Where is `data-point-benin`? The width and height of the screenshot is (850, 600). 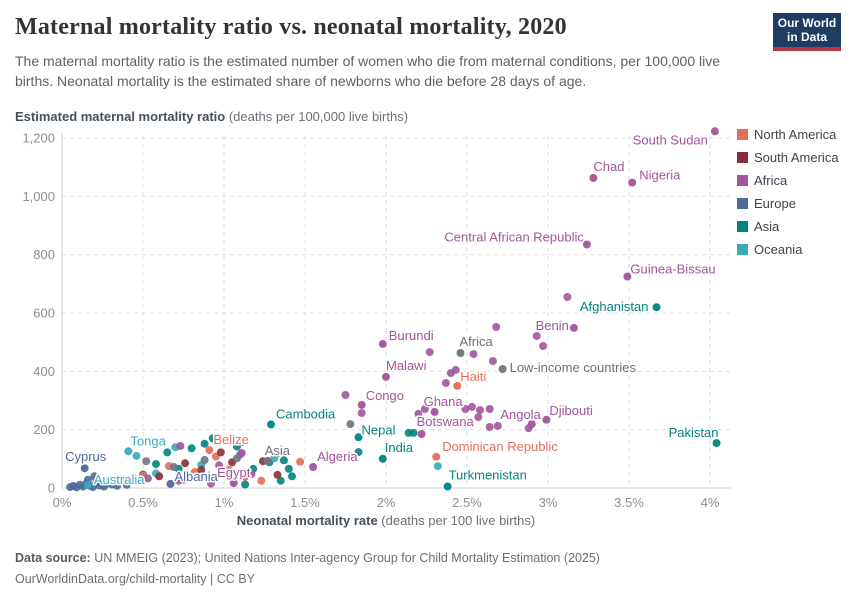
data-point-benin is located at coordinates (573, 327).